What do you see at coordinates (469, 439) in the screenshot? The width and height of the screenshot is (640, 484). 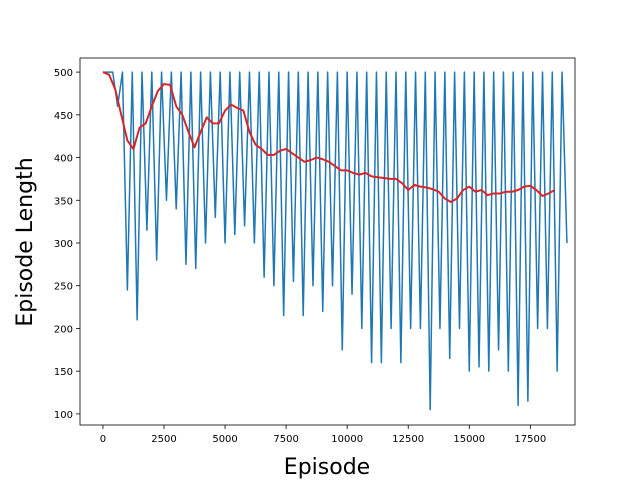 I see `x-tick-label: 15000` at bounding box center [469, 439].